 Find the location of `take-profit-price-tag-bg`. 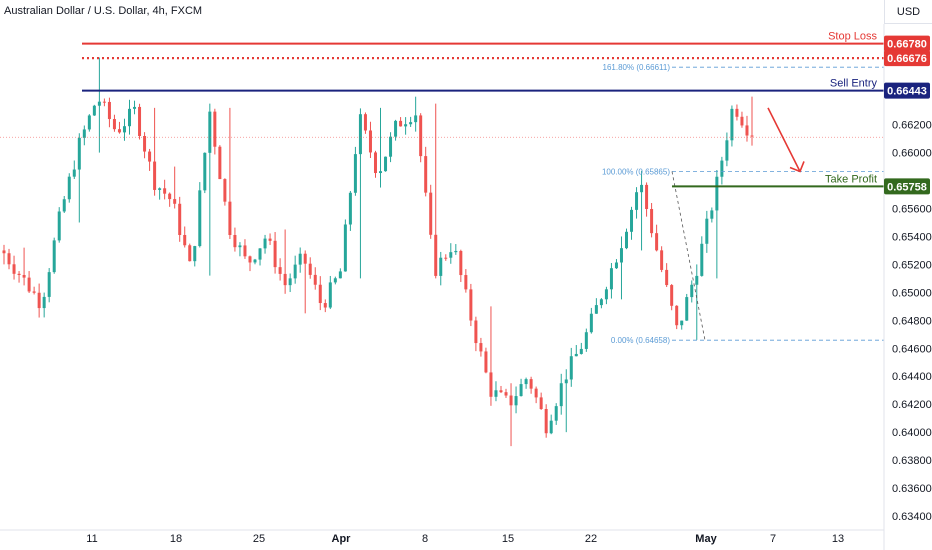

take-profit-price-tag-bg is located at coordinates (907, 186).